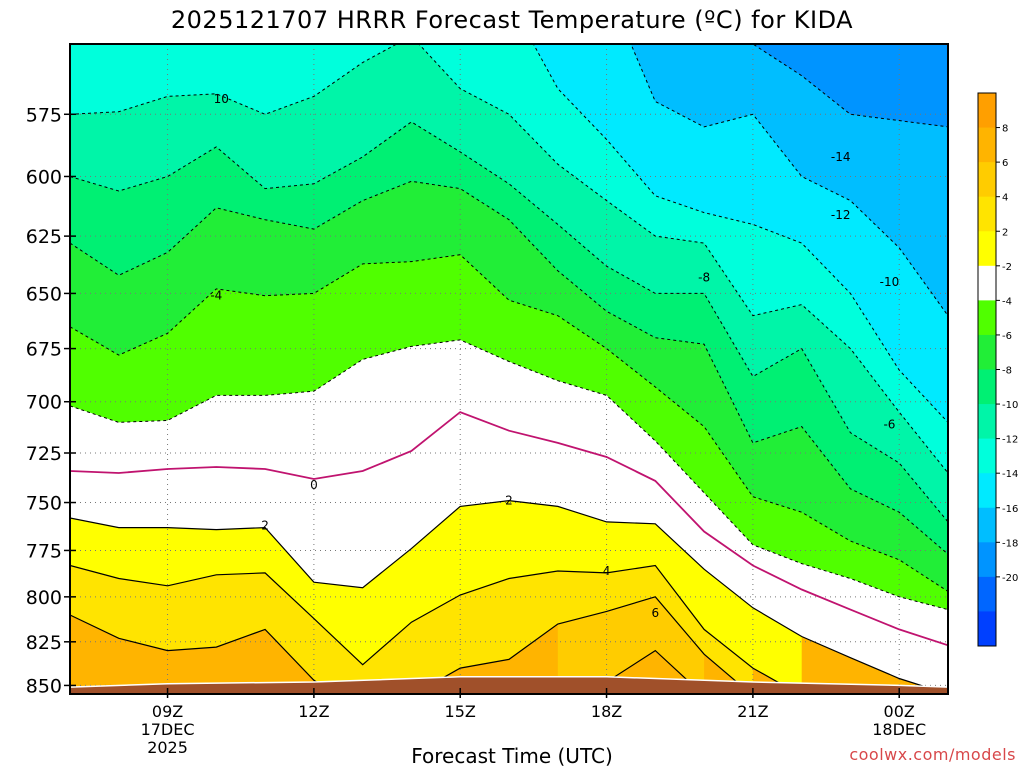 This screenshot has height=768, width=1024. I want to click on contour-label-4: -10, so click(890, 282).